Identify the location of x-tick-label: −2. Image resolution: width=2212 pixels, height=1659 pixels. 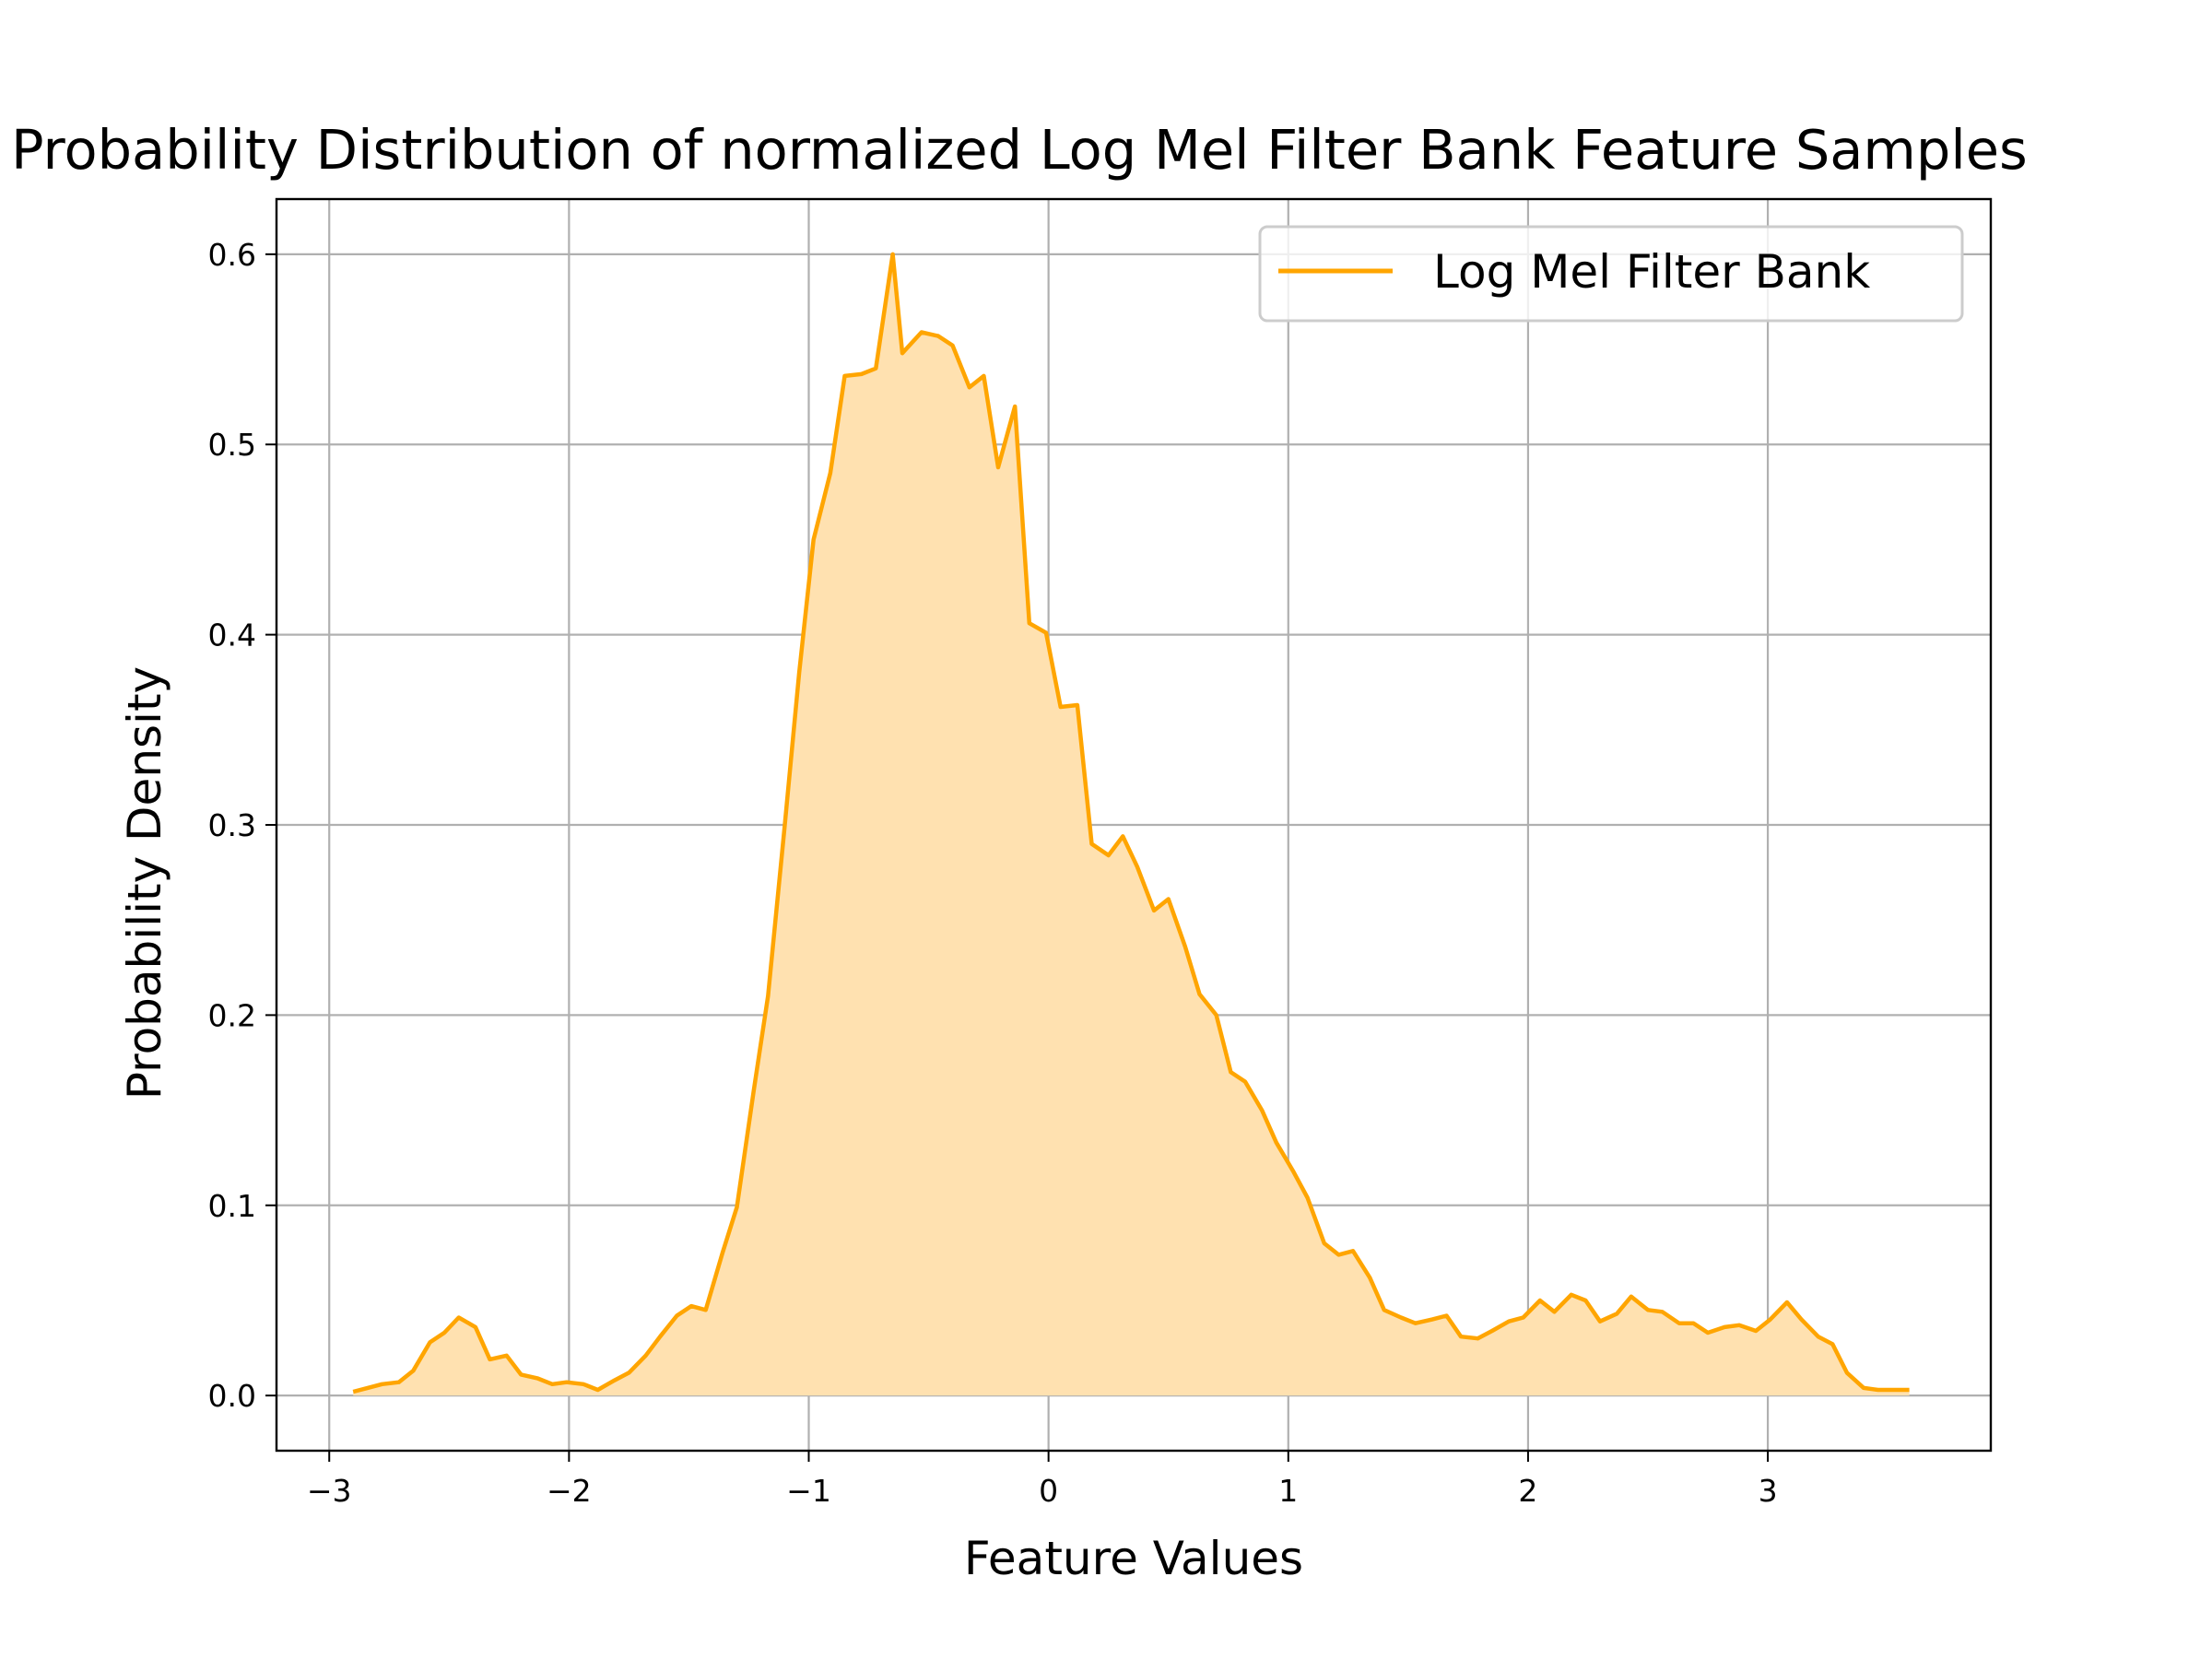
(569, 1491).